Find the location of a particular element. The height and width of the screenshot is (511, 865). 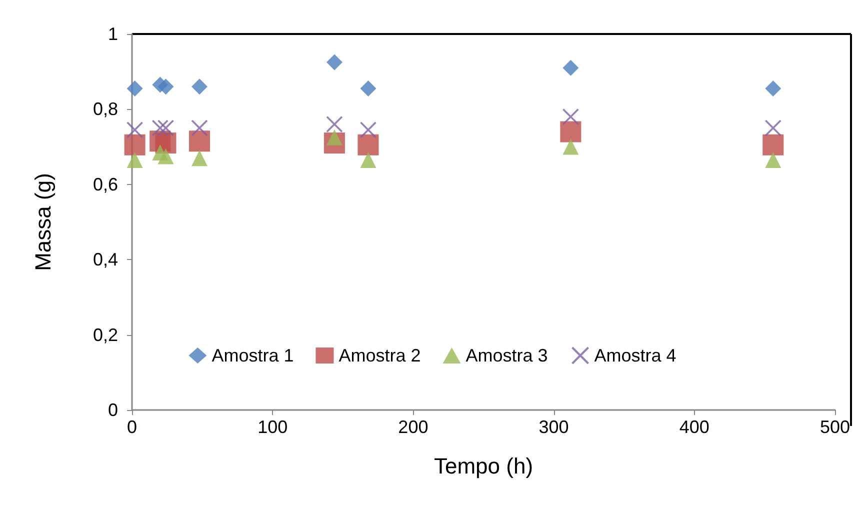

x-tick-label: 500 is located at coordinates (835, 427).